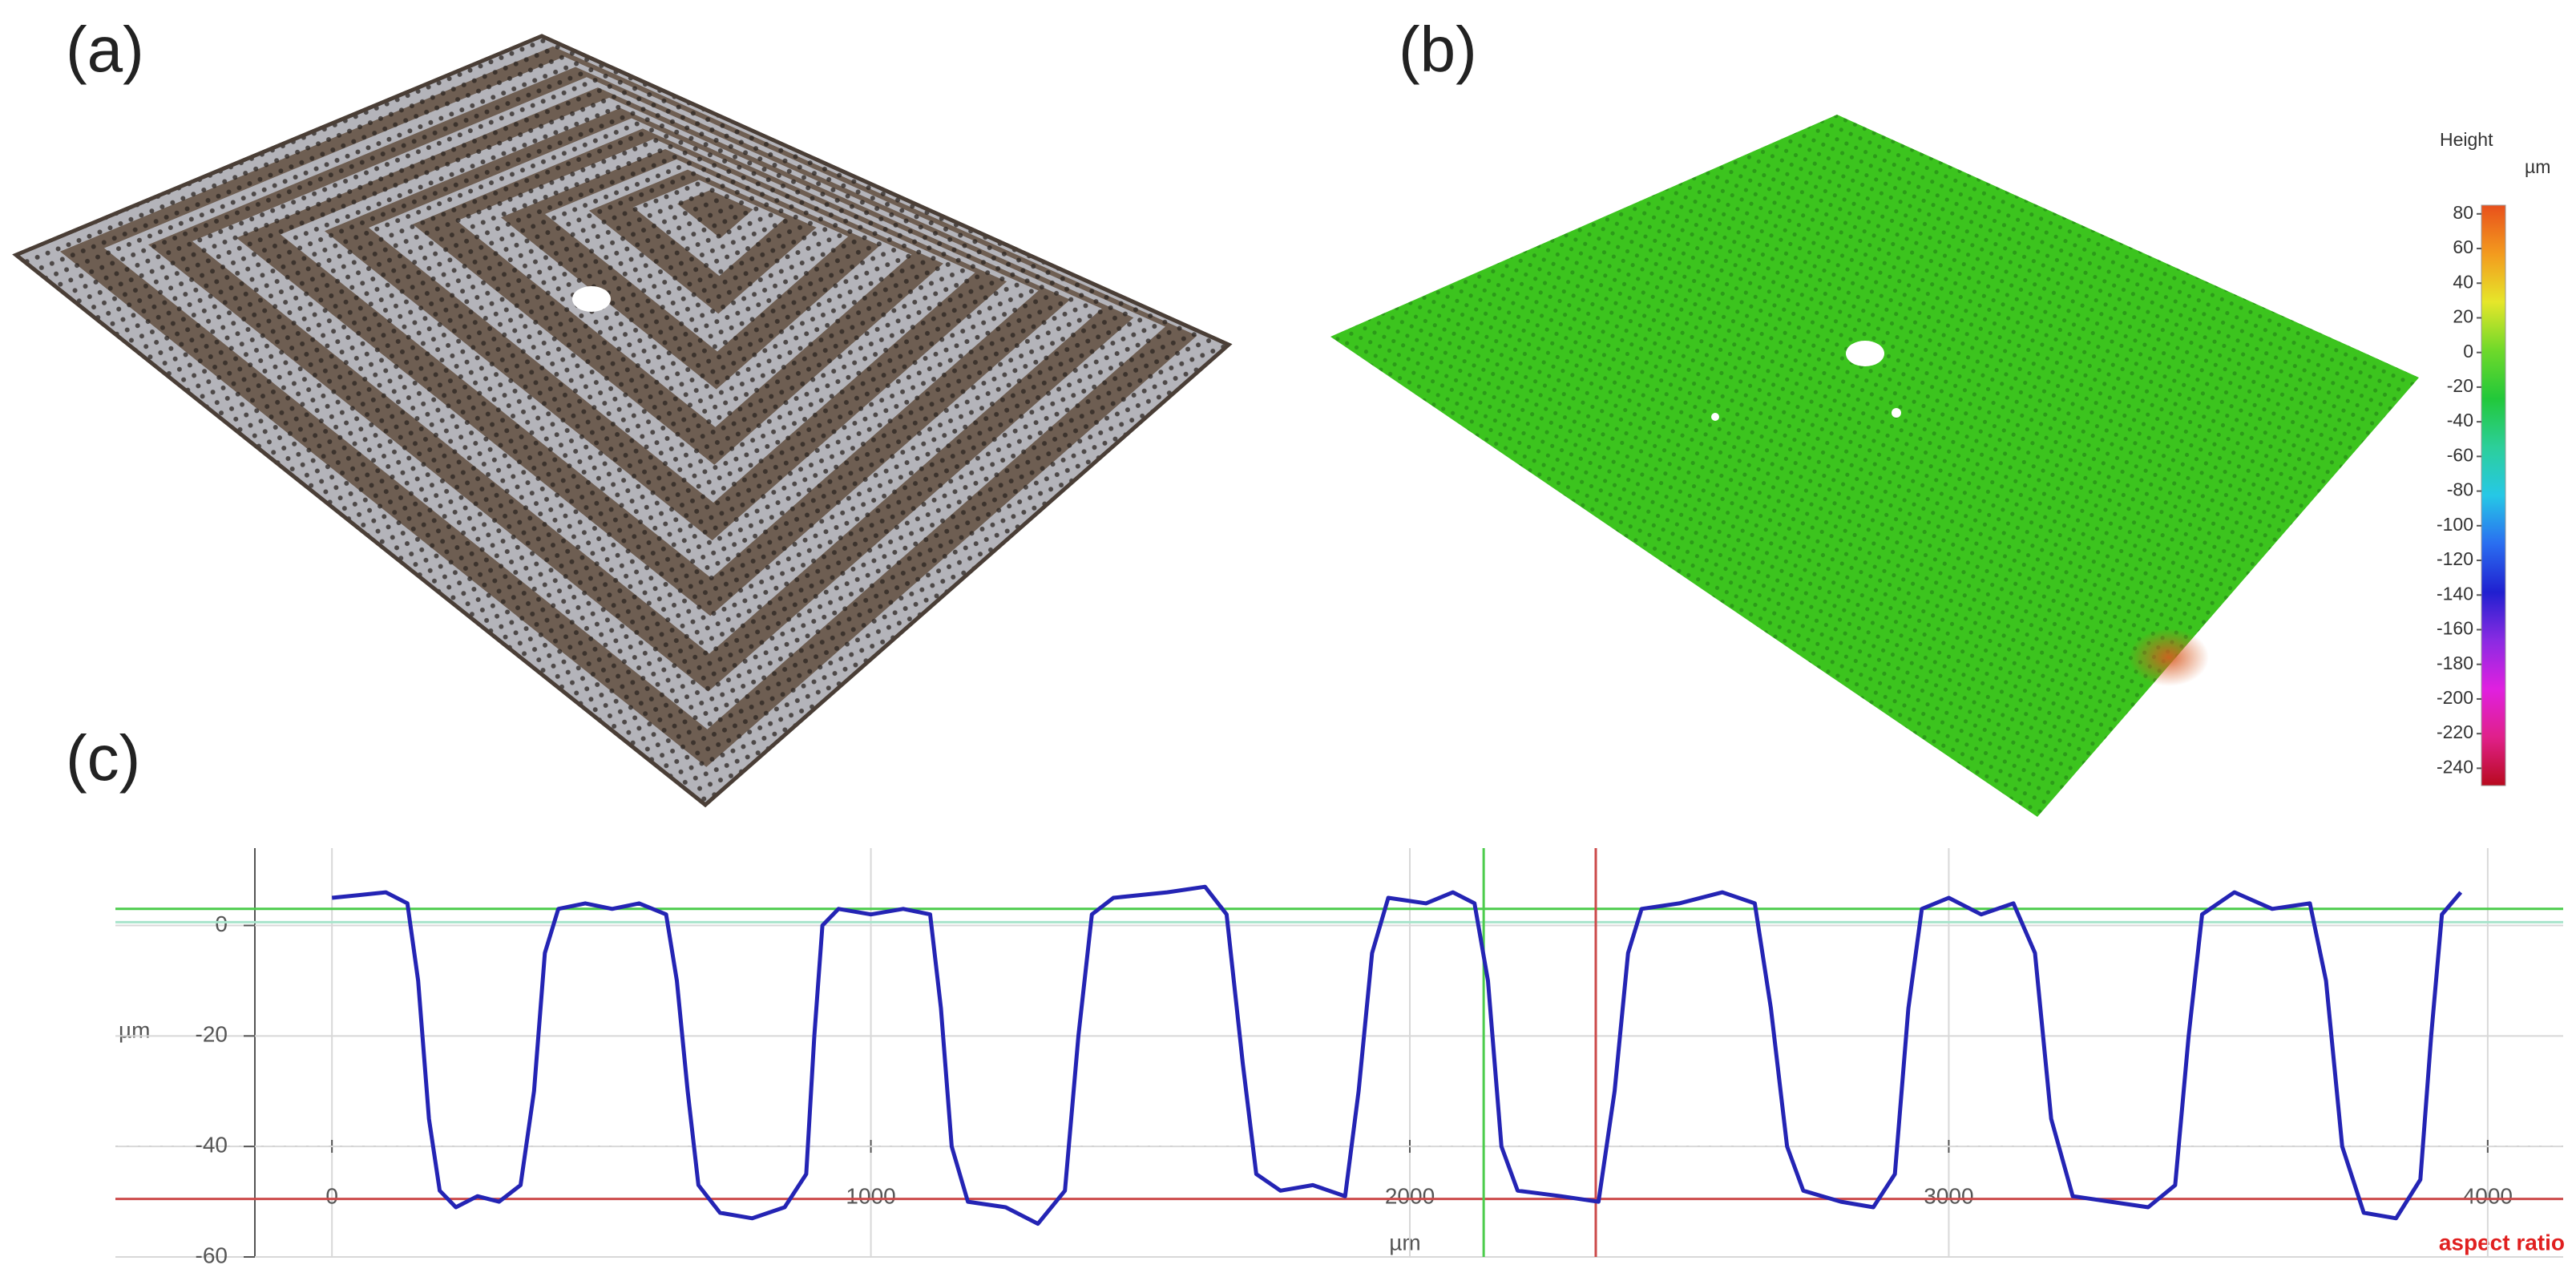 The image size is (2576, 1281). I want to click on y-tick-label: 0, so click(222, 923).